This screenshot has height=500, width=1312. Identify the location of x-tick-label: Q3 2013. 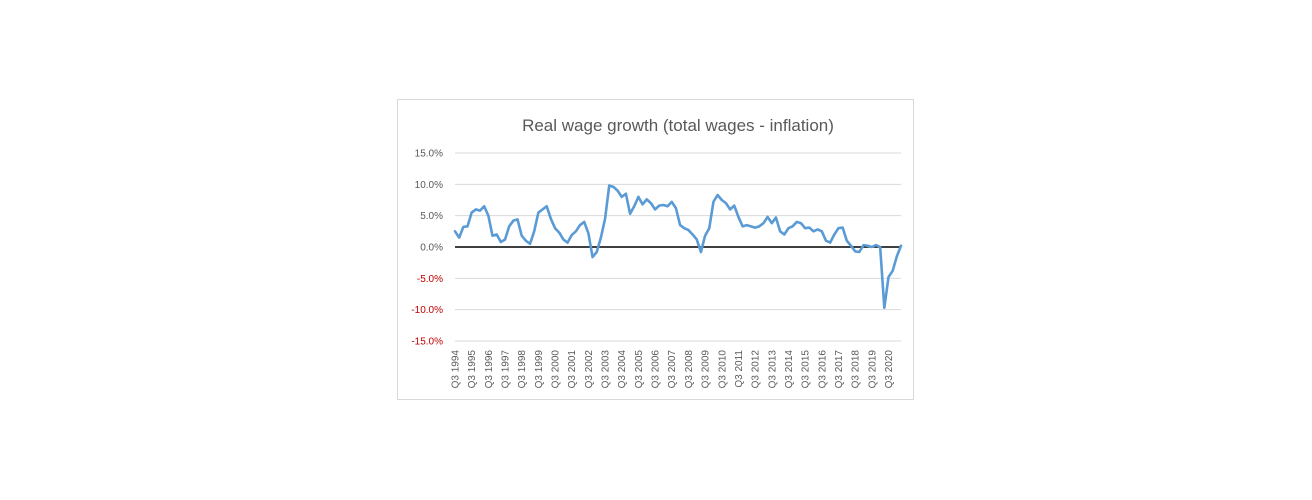
(772, 369).